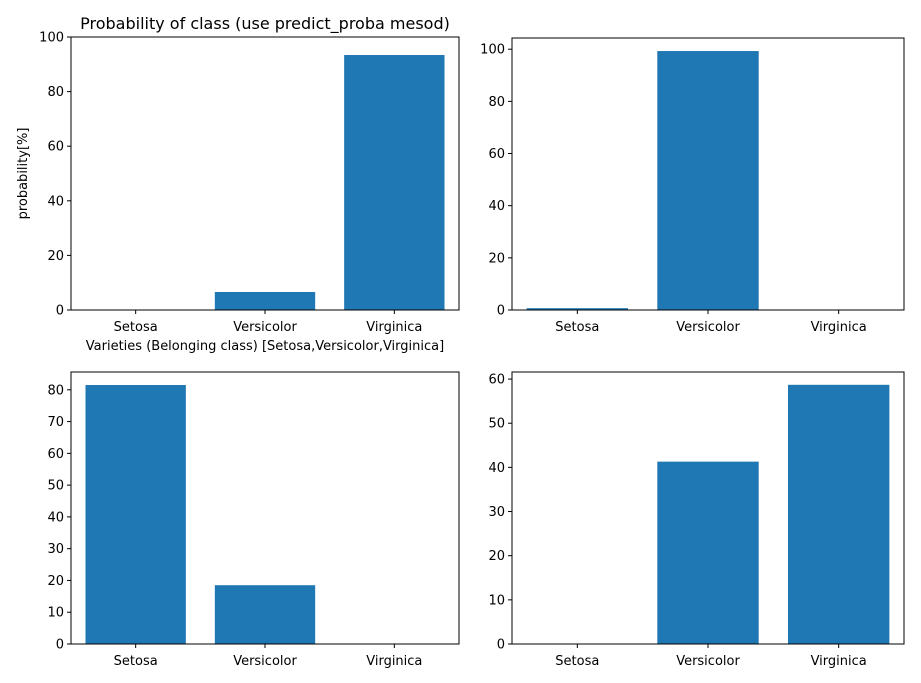 This screenshot has height=683, width=921. Describe the element at coordinates (23, 174) in the screenshot. I see `y-axis-label: probability[%]` at that location.